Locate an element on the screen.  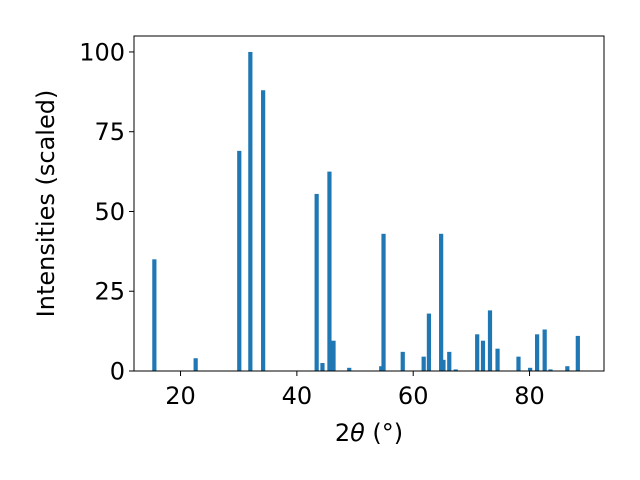
x-tick-label: 80 is located at coordinates (529, 396).